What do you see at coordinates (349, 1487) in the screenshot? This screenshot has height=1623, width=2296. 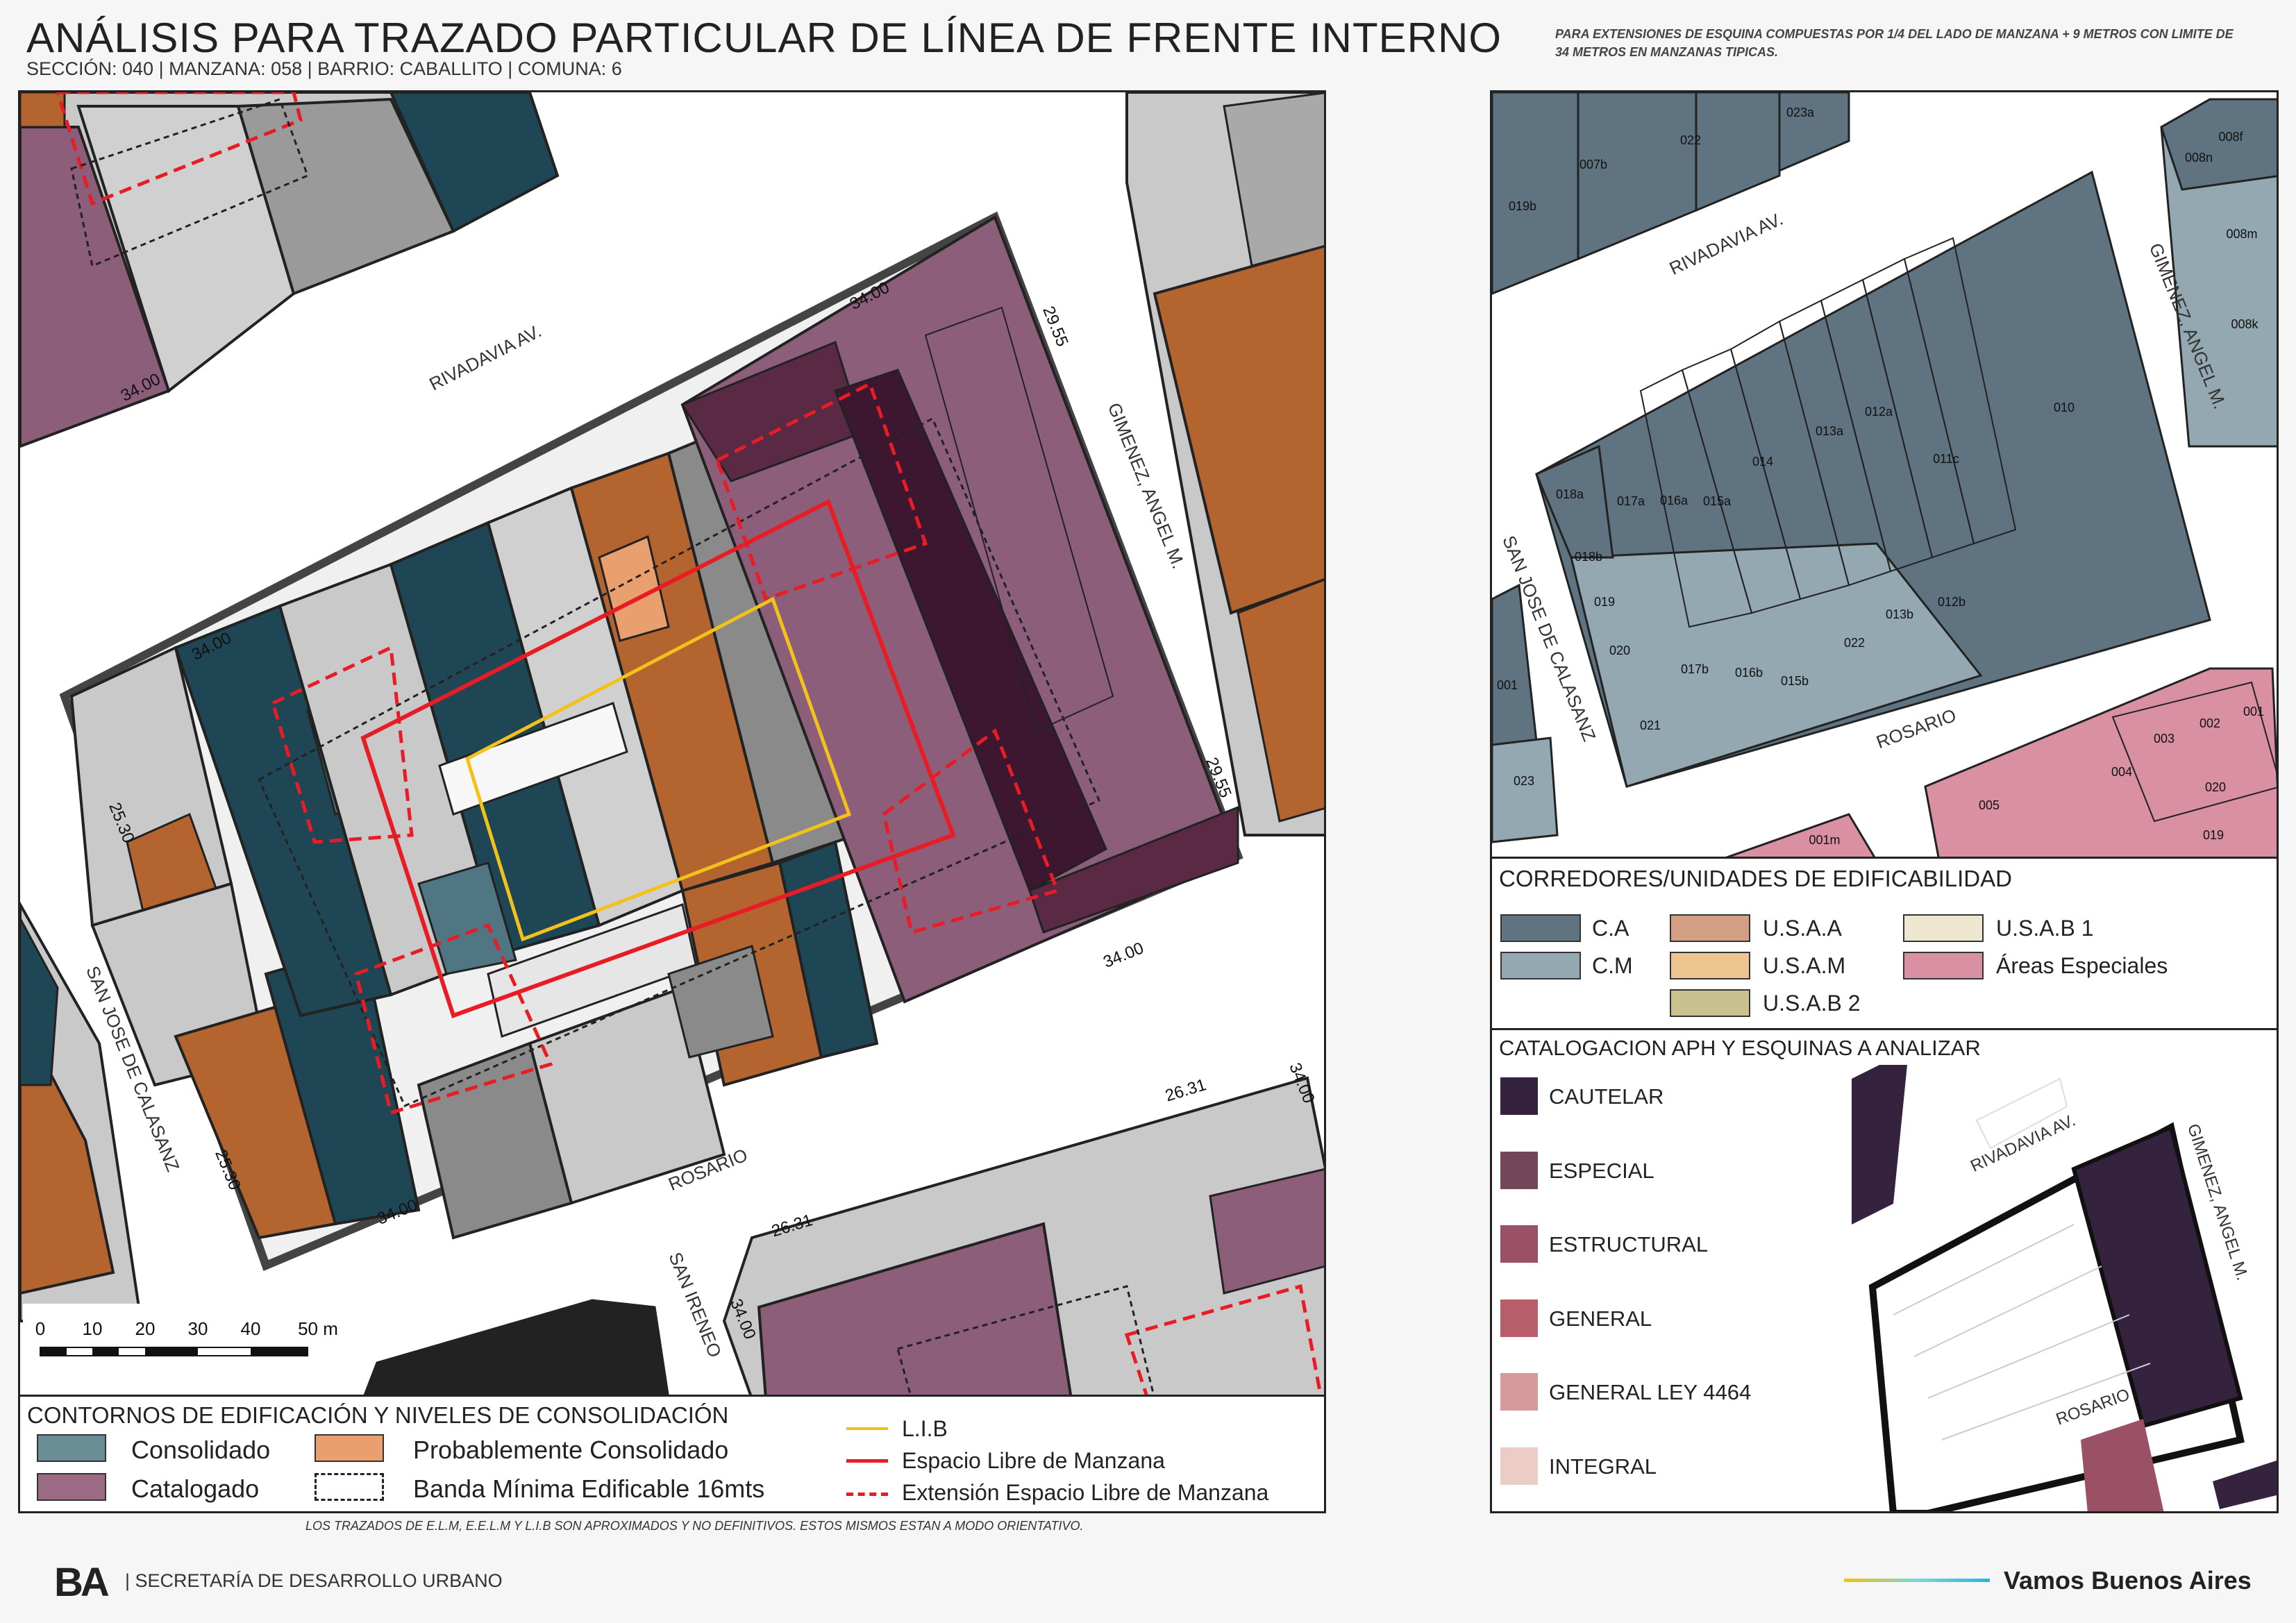 I see `legend-swatch-banda` at bounding box center [349, 1487].